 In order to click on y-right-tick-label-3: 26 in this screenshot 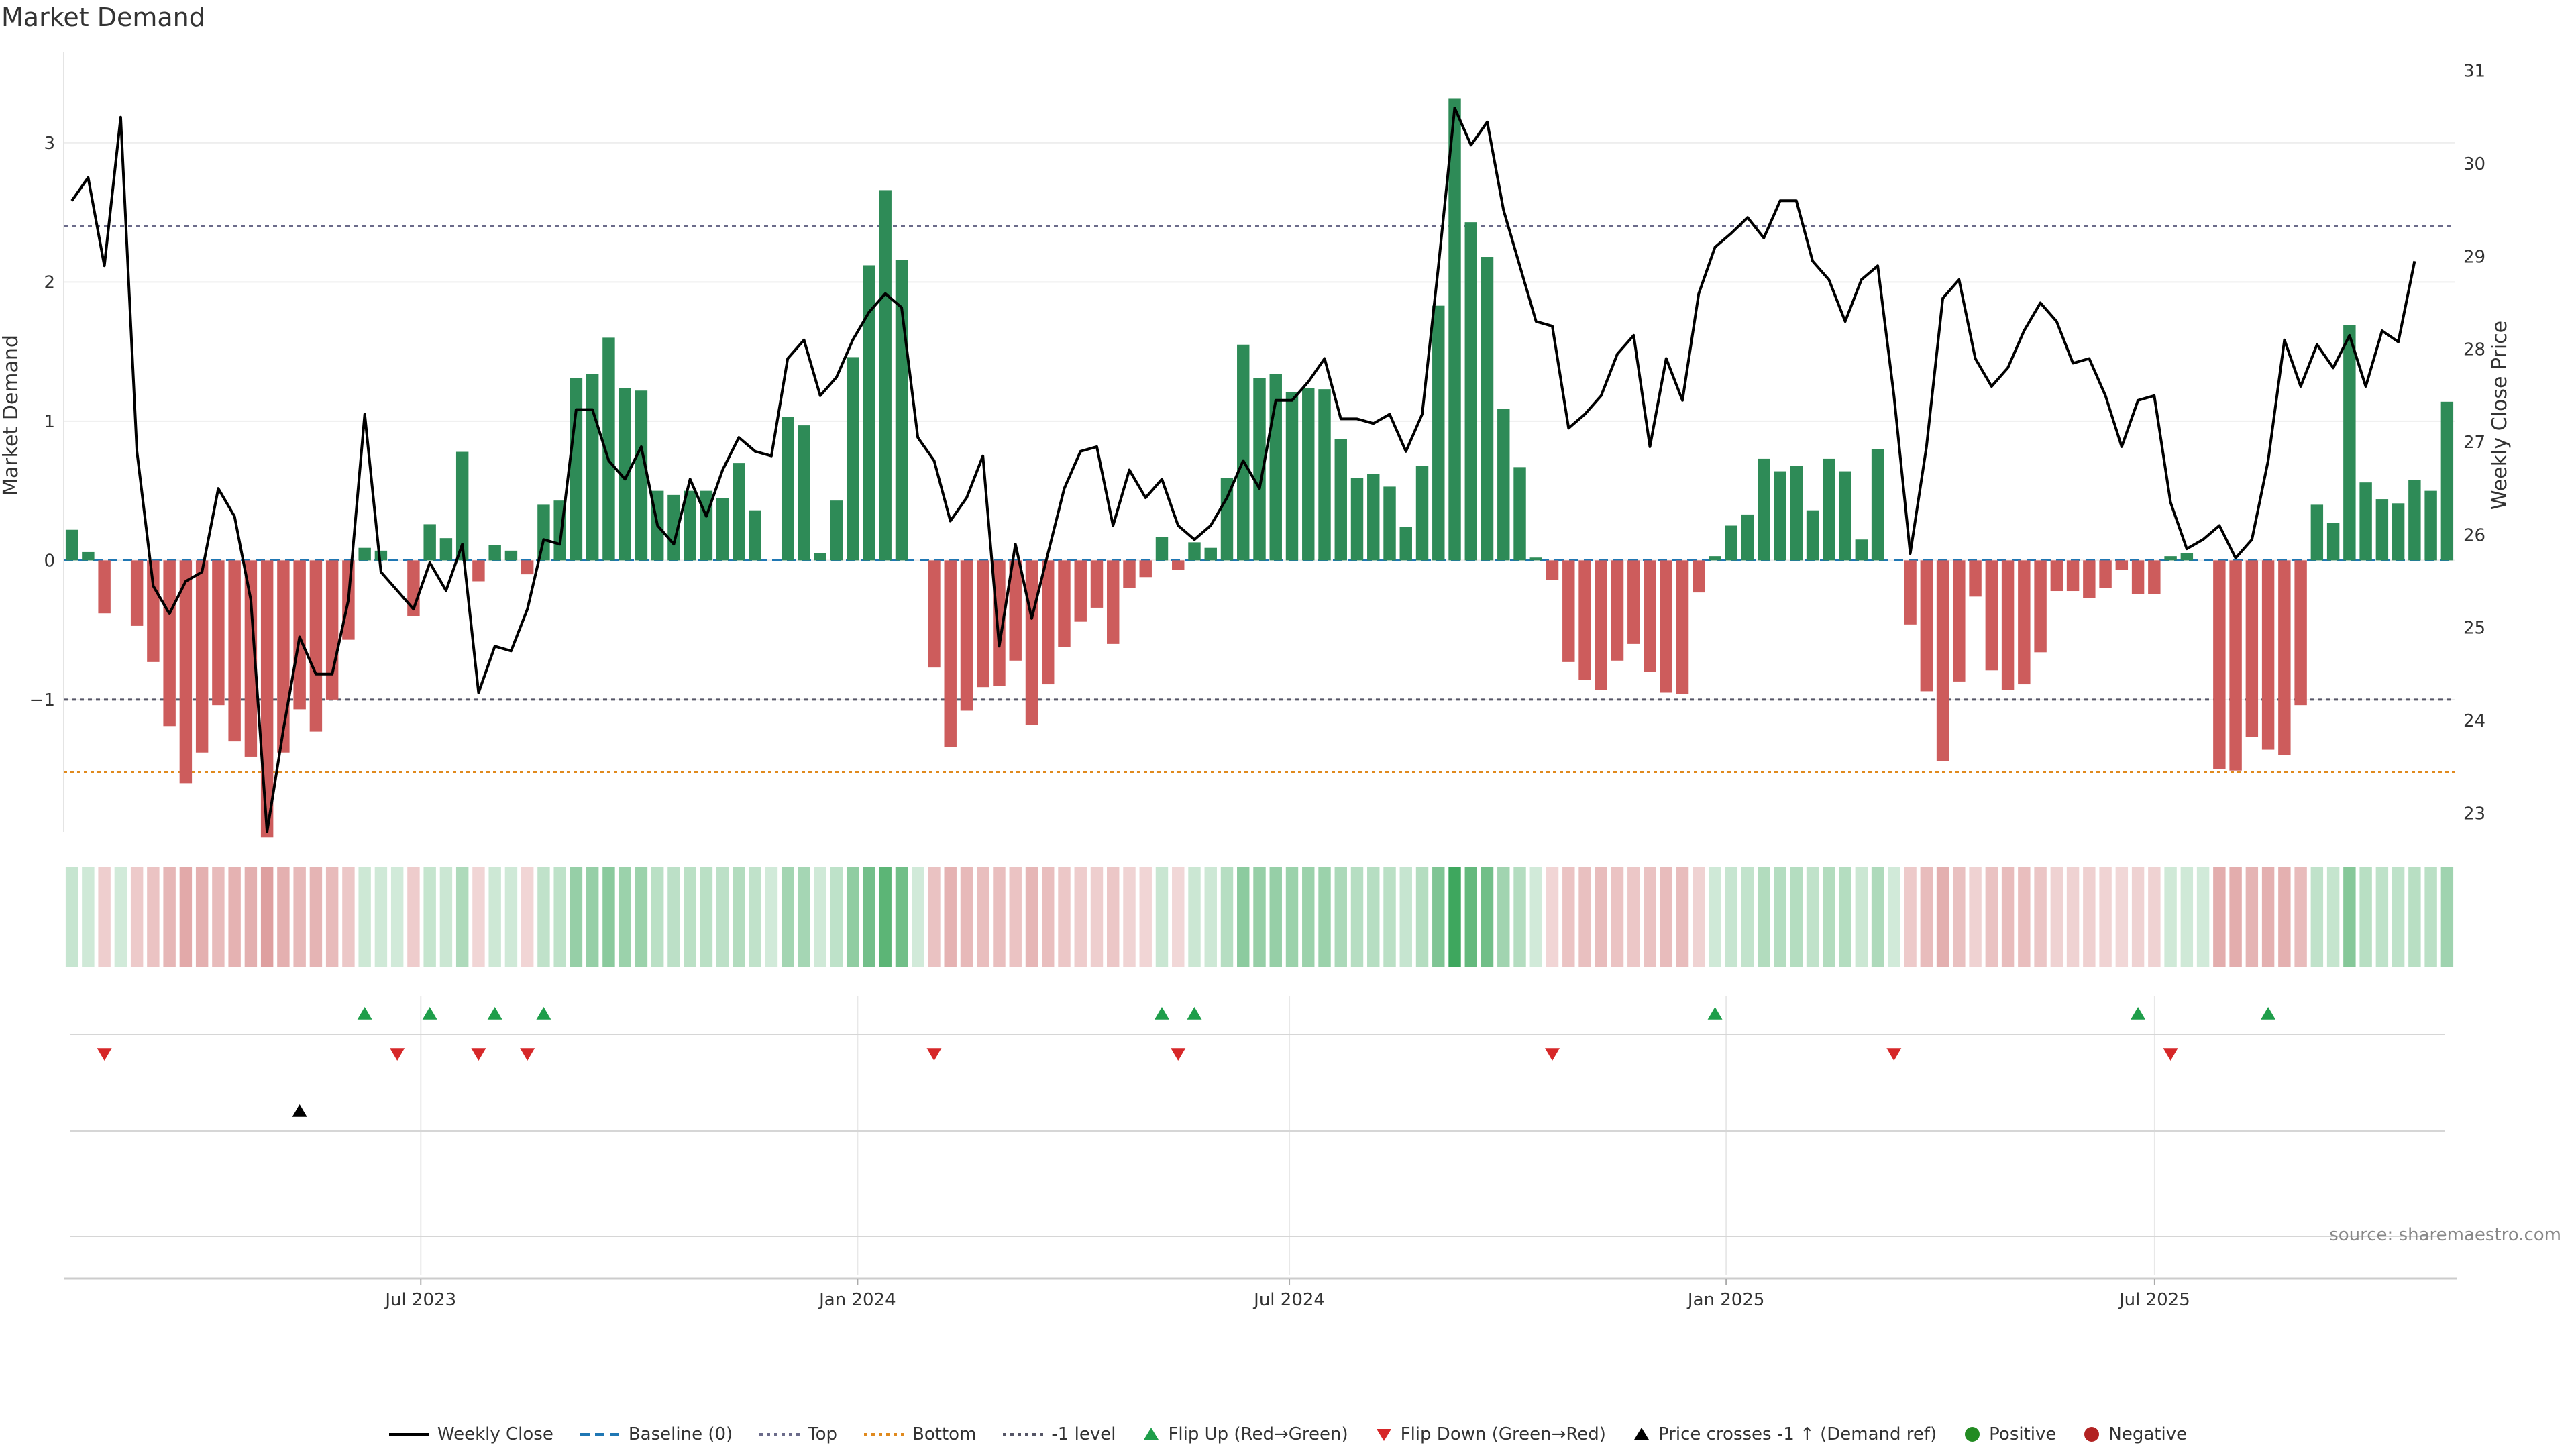, I will do `click(2474, 535)`.